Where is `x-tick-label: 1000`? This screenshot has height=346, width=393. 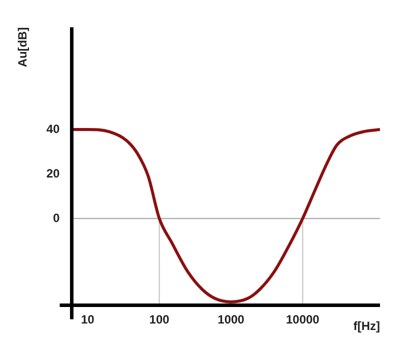
x-tick-label: 1000 is located at coordinates (231, 319).